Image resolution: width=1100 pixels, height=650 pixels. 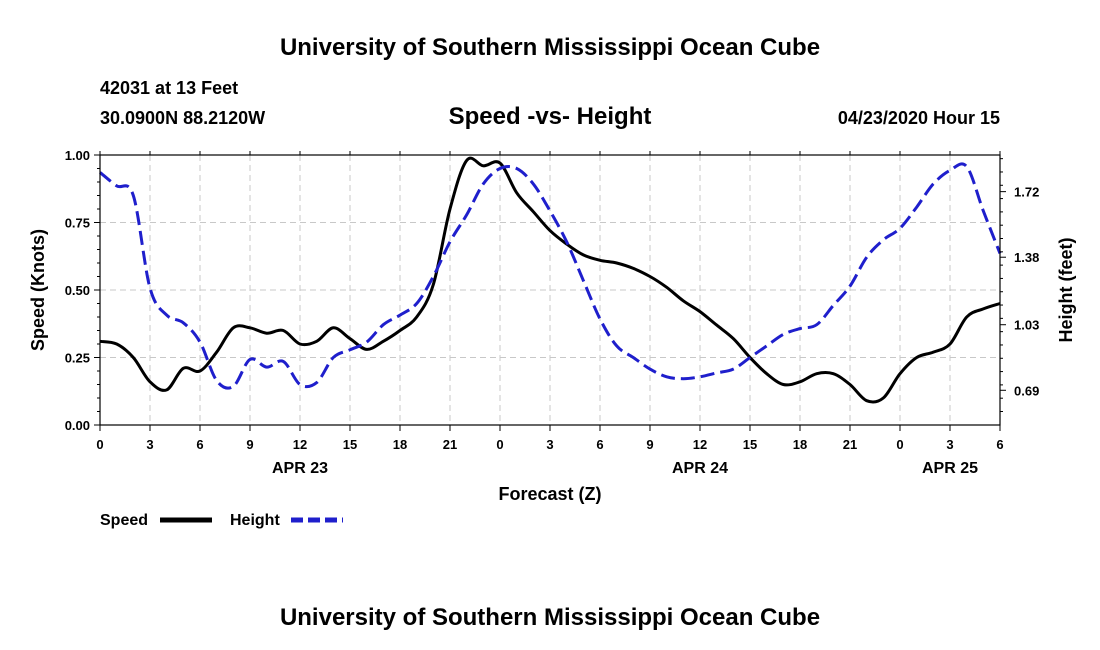 What do you see at coordinates (1026, 257) in the screenshot?
I see `y2-tick-label: 1.38` at bounding box center [1026, 257].